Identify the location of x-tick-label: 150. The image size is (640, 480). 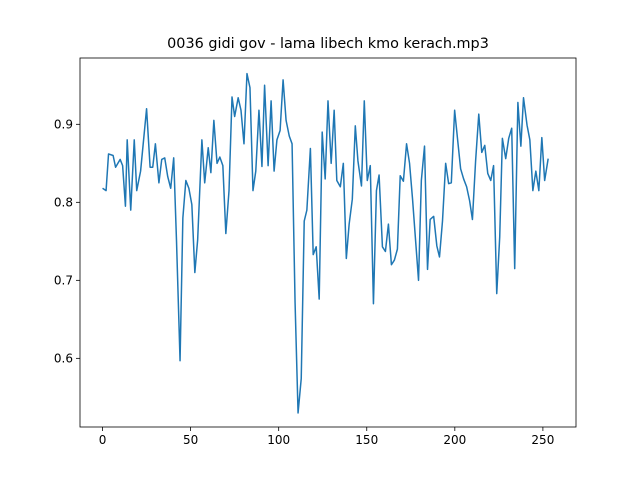
(366, 440).